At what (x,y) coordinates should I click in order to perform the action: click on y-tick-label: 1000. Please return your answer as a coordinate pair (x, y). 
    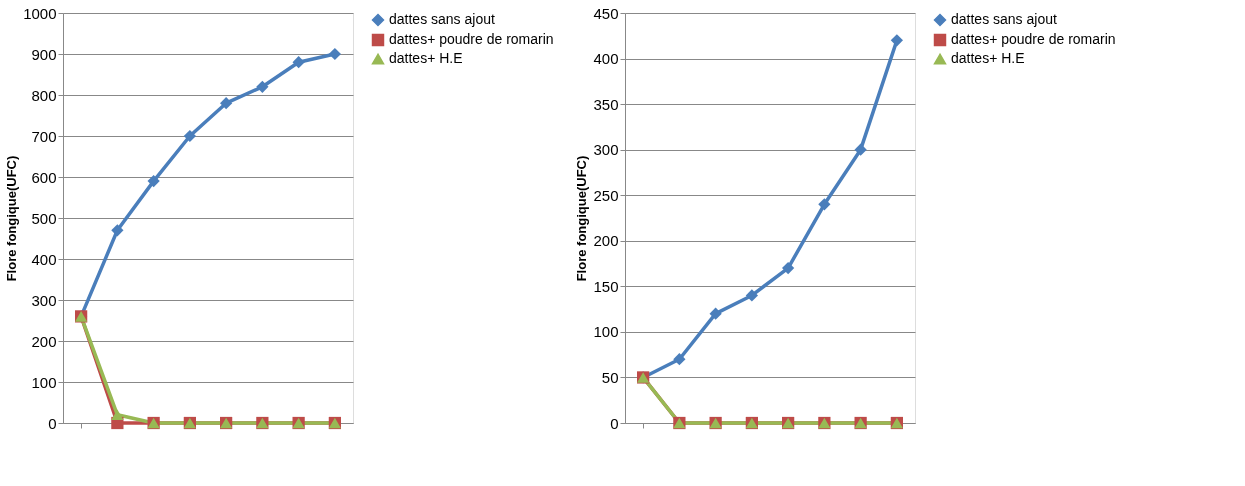
    Looking at the image, I should click on (40, 13).